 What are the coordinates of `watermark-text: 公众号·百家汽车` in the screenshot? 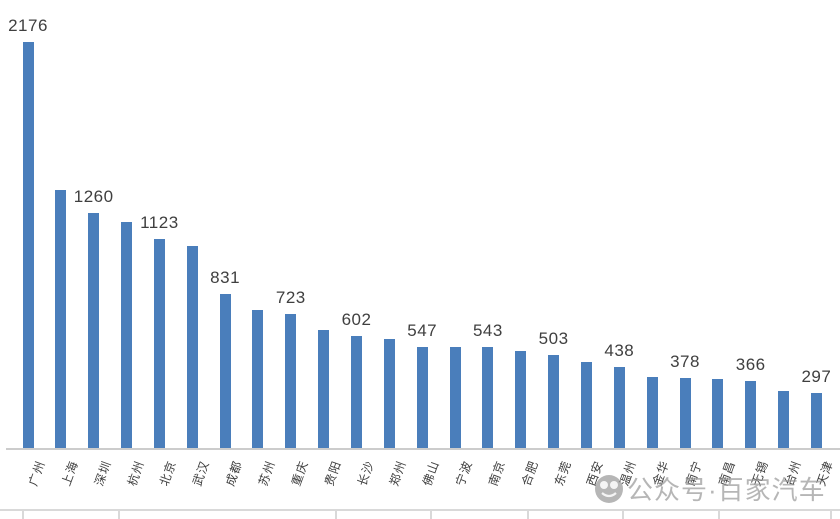 It's located at (726, 490).